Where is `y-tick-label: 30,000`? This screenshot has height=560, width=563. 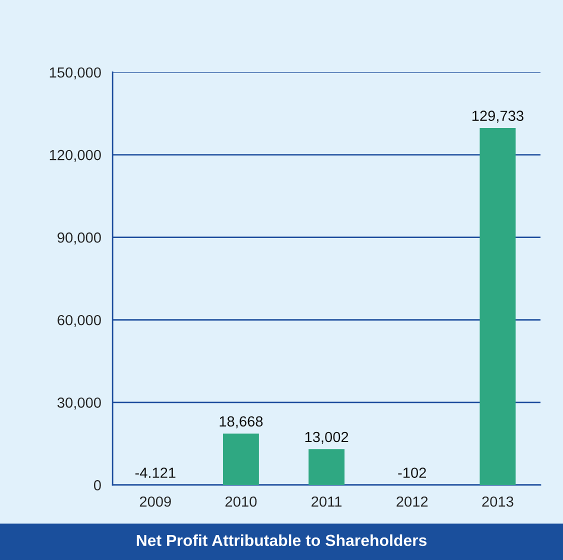
y-tick-label: 30,000 is located at coordinates (79, 404).